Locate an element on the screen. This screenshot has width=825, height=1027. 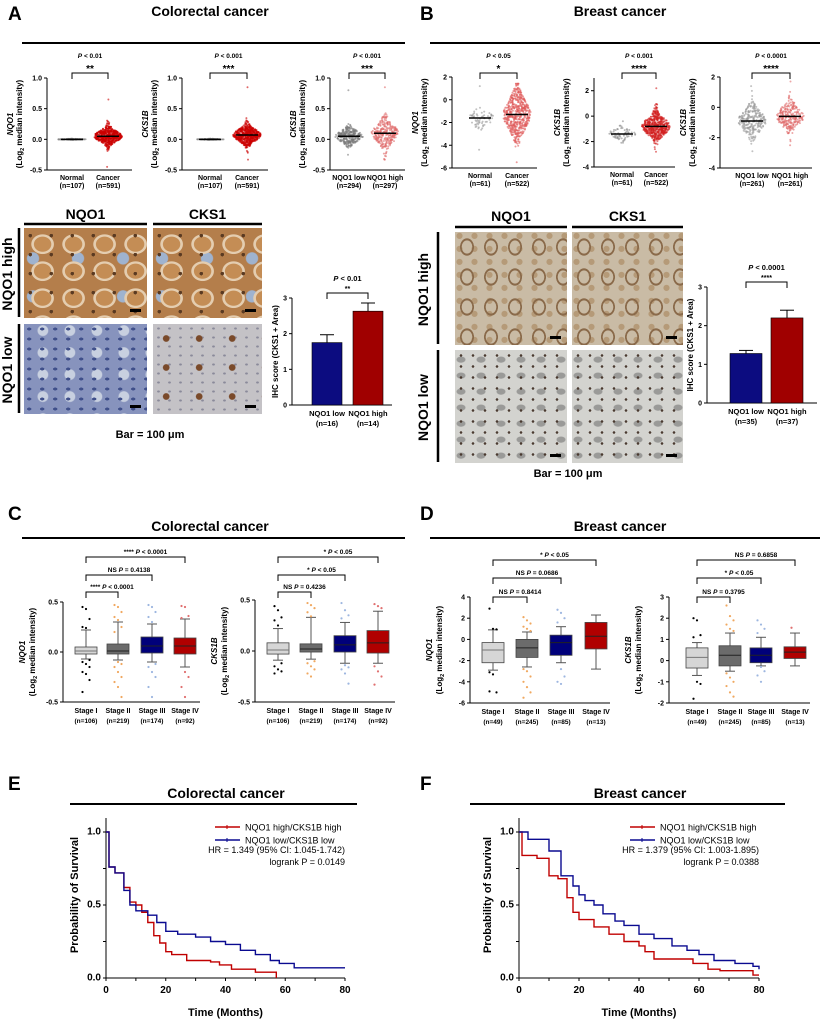
x-n-label: (n=261) is located at coordinates (790, 184).